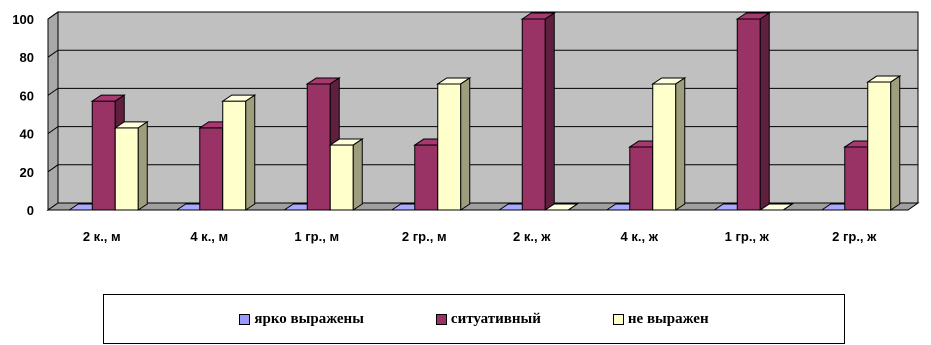  I want to click on x-tick-label: 4 к., ж, so click(640, 236).